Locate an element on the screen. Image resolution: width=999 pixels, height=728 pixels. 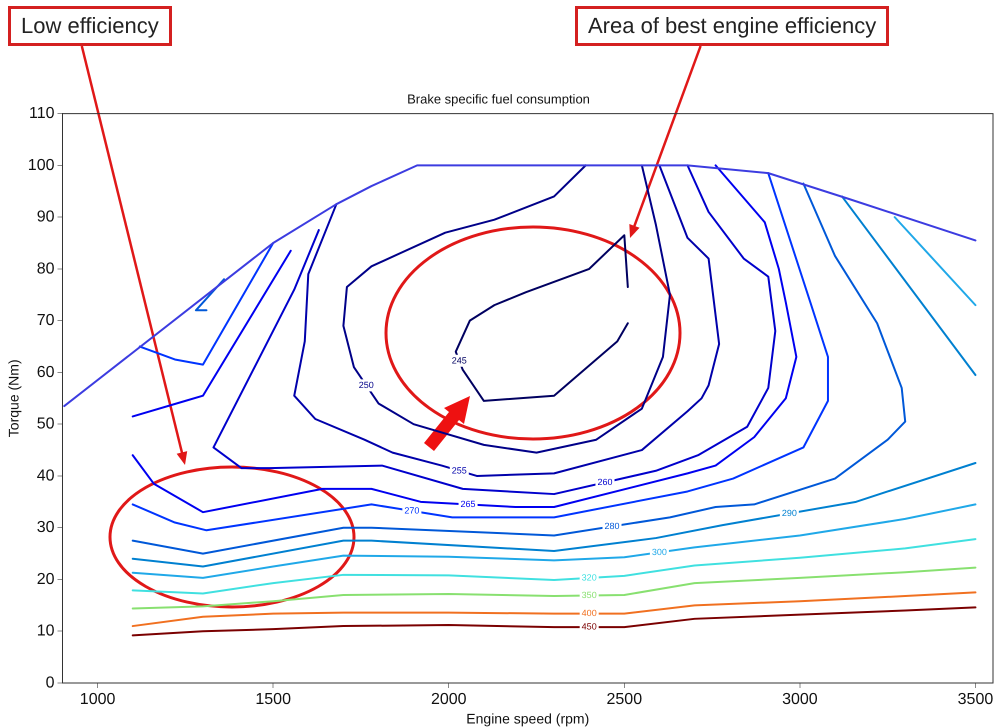
series-label: 250 is located at coordinates (366, 385).